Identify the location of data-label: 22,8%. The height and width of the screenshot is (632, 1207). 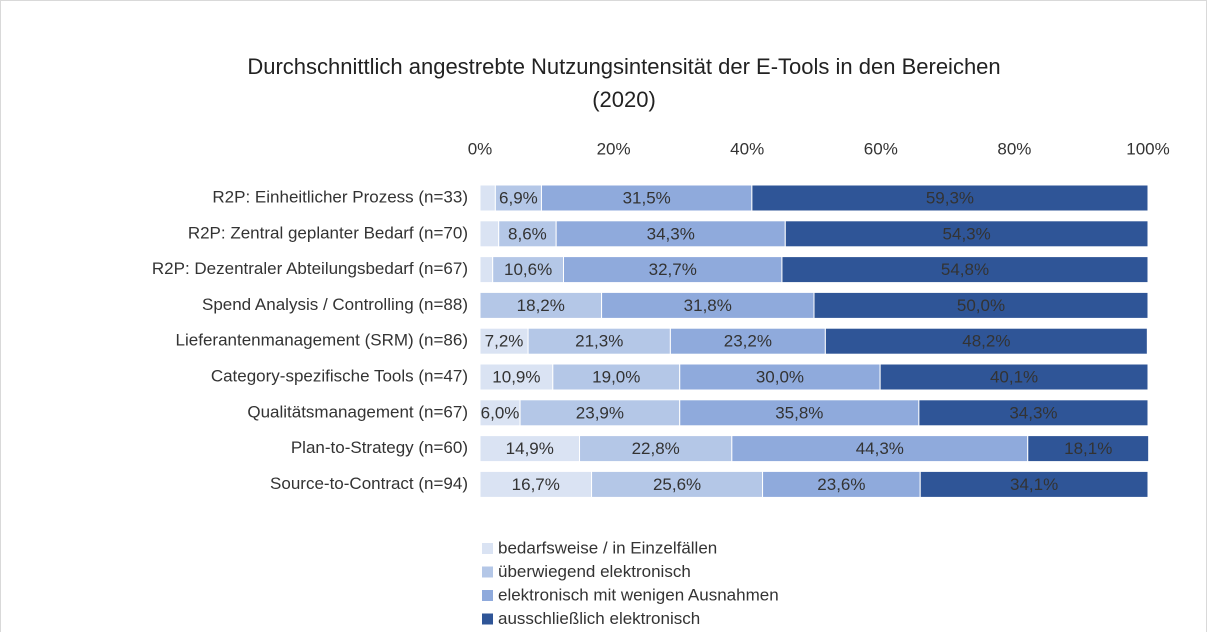
(656, 448).